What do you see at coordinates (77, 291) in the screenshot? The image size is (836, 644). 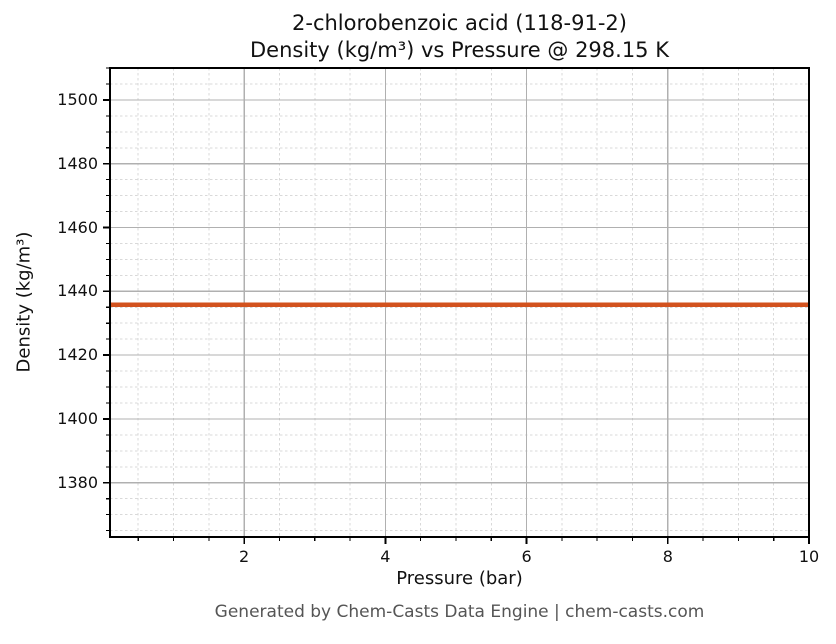 I see `y-tick-label: 1440` at bounding box center [77, 291].